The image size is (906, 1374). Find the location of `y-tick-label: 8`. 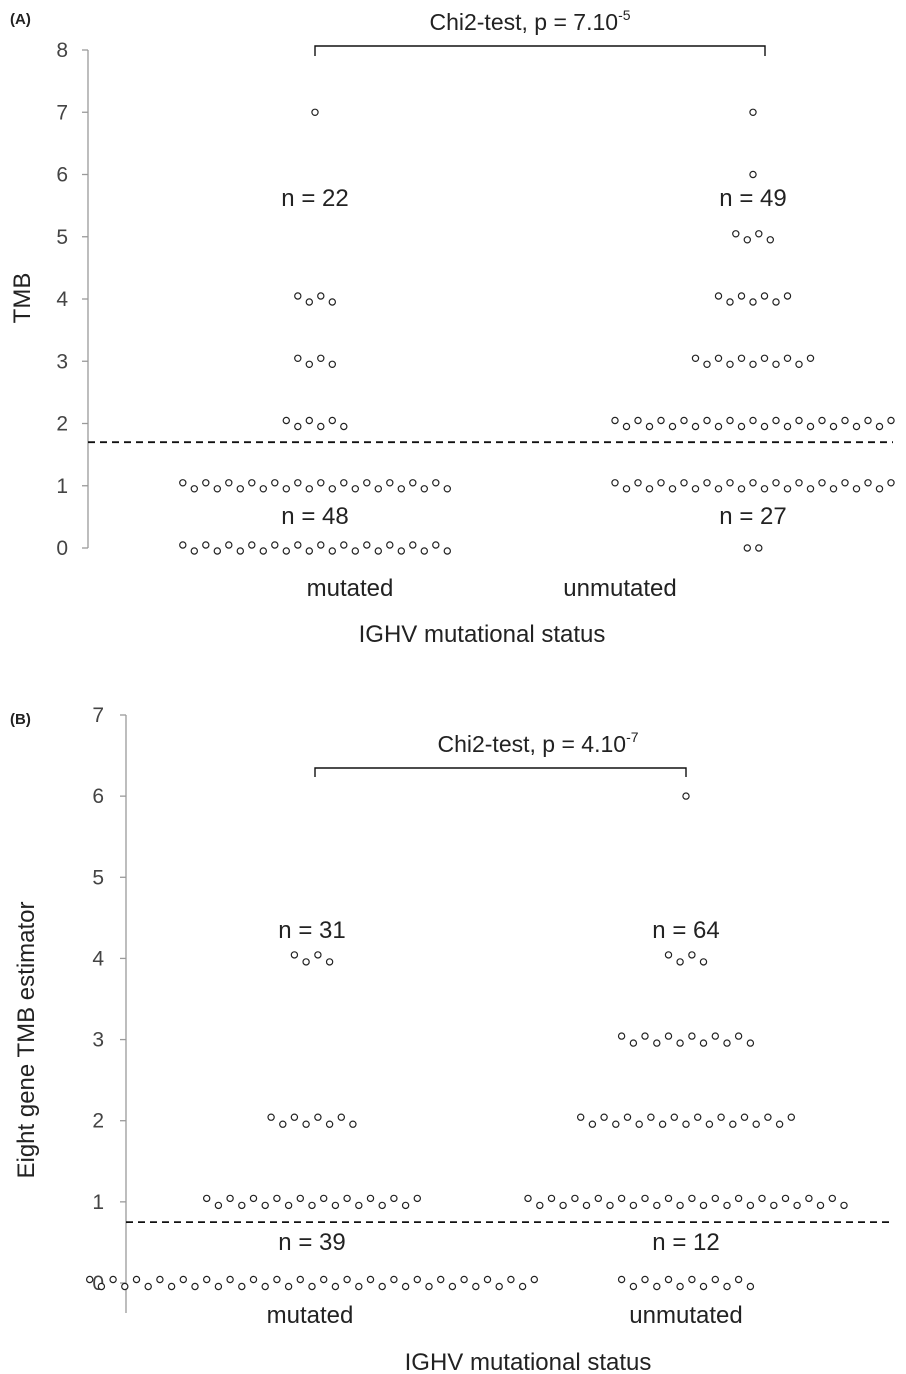

y-tick-label: 8 is located at coordinates (62, 50).